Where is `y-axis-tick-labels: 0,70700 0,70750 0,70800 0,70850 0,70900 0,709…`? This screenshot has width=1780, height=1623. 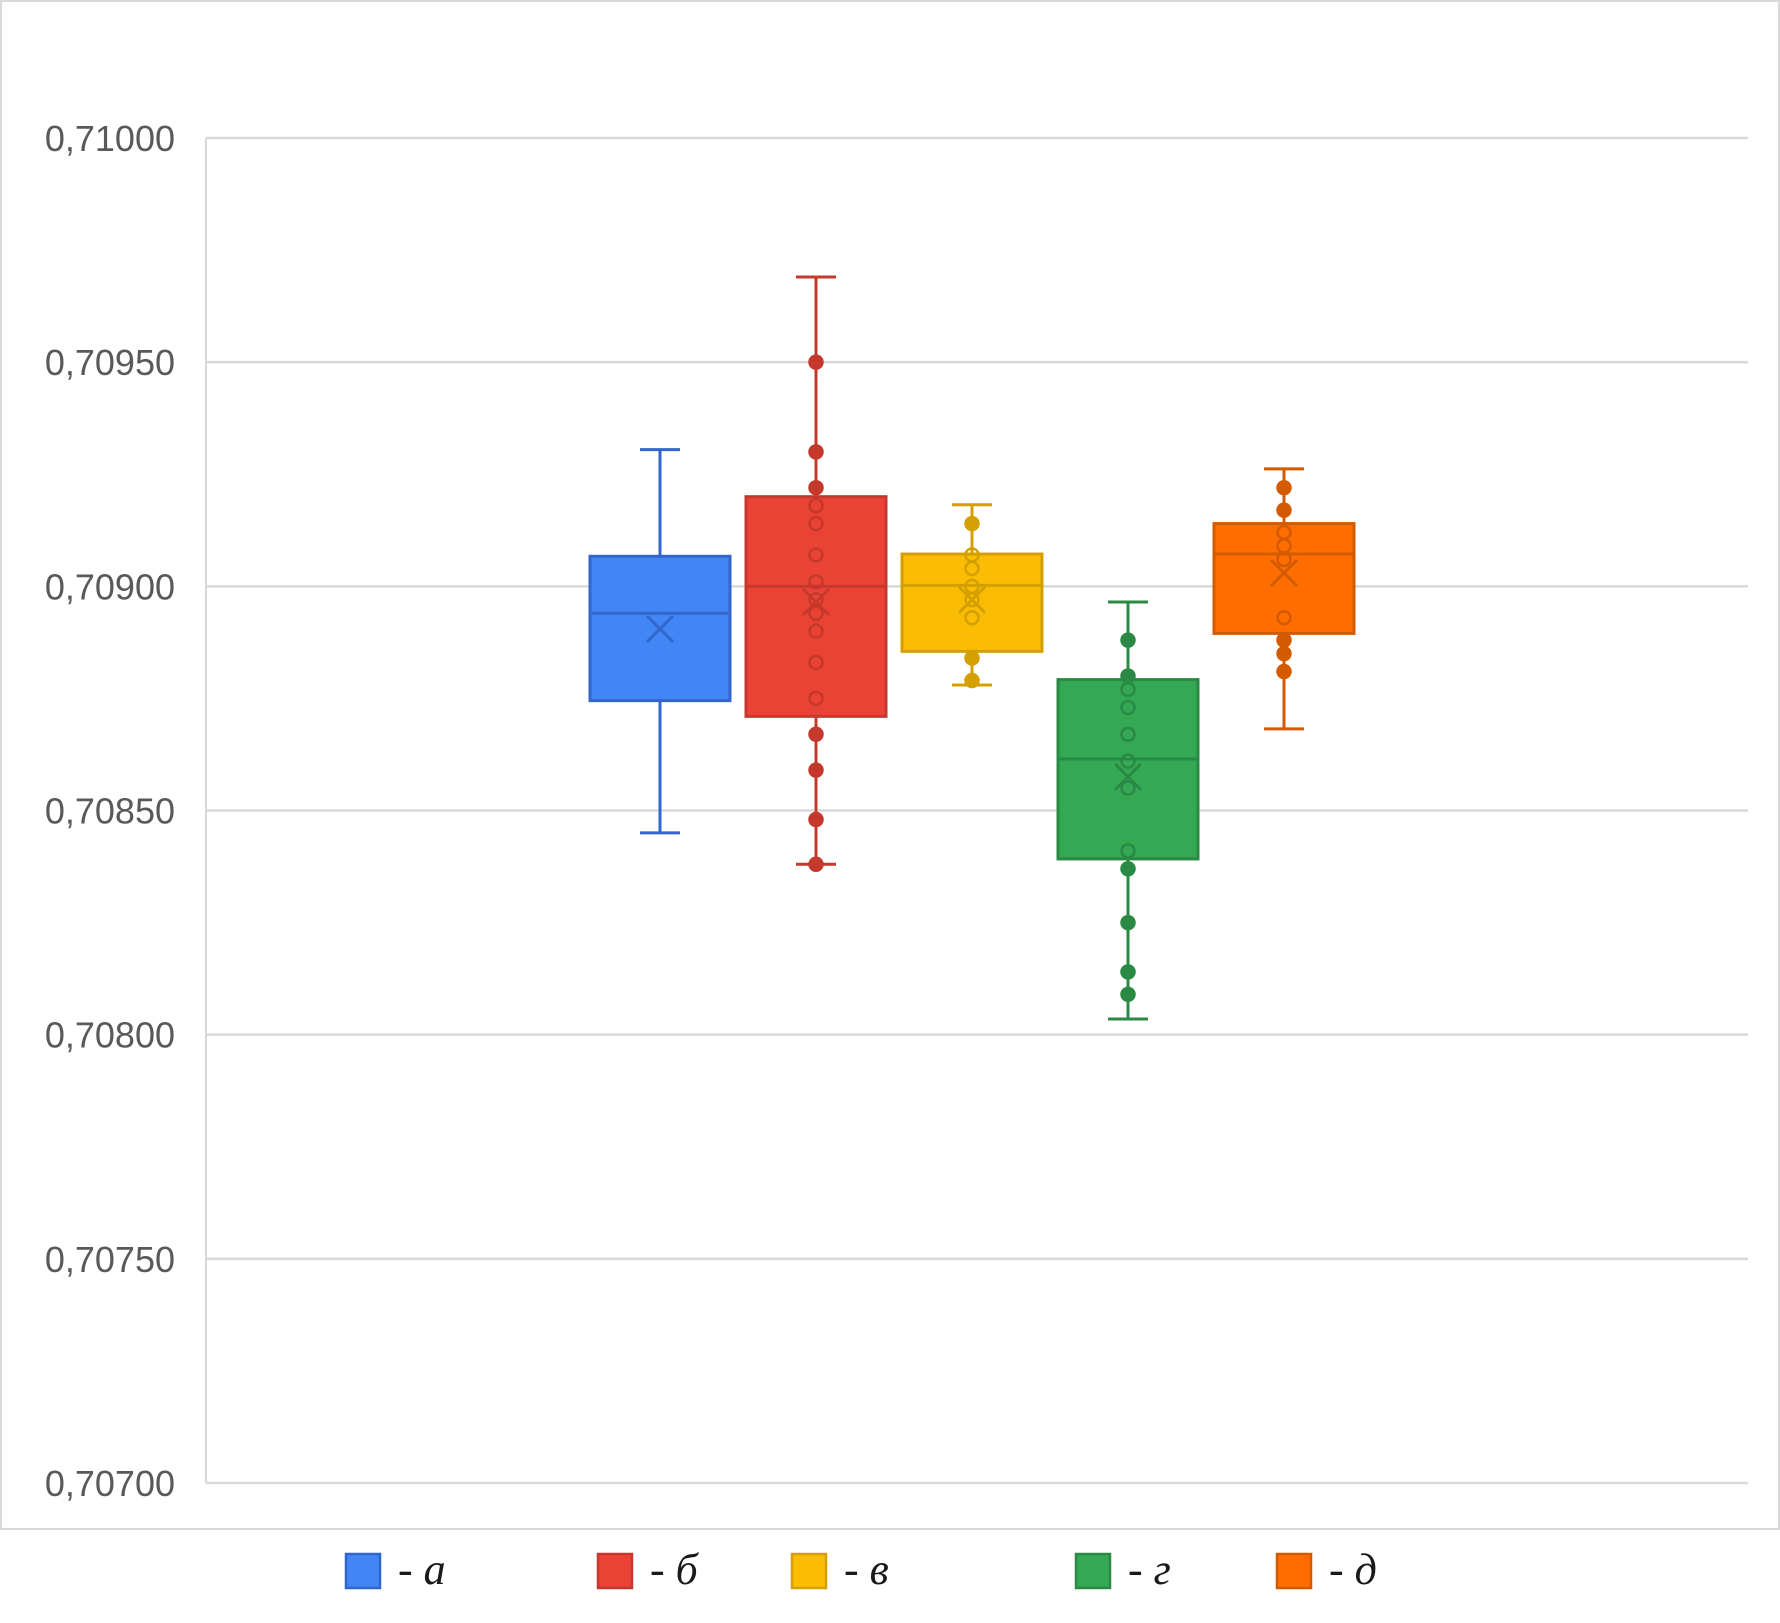
y-axis-tick-labels: 0,70700 0,70750 0,70800 0,70850 0,70900 0,709… is located at coordinates (110, 811).